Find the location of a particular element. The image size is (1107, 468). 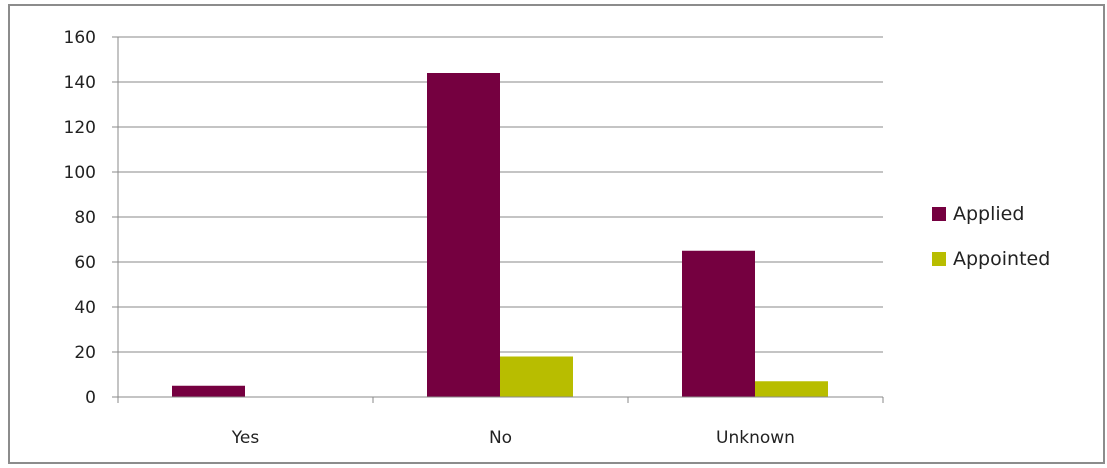

y-axis-ticks: 0 20 40 60 80 100 120 140 160 is located at coordinates (91, 218).